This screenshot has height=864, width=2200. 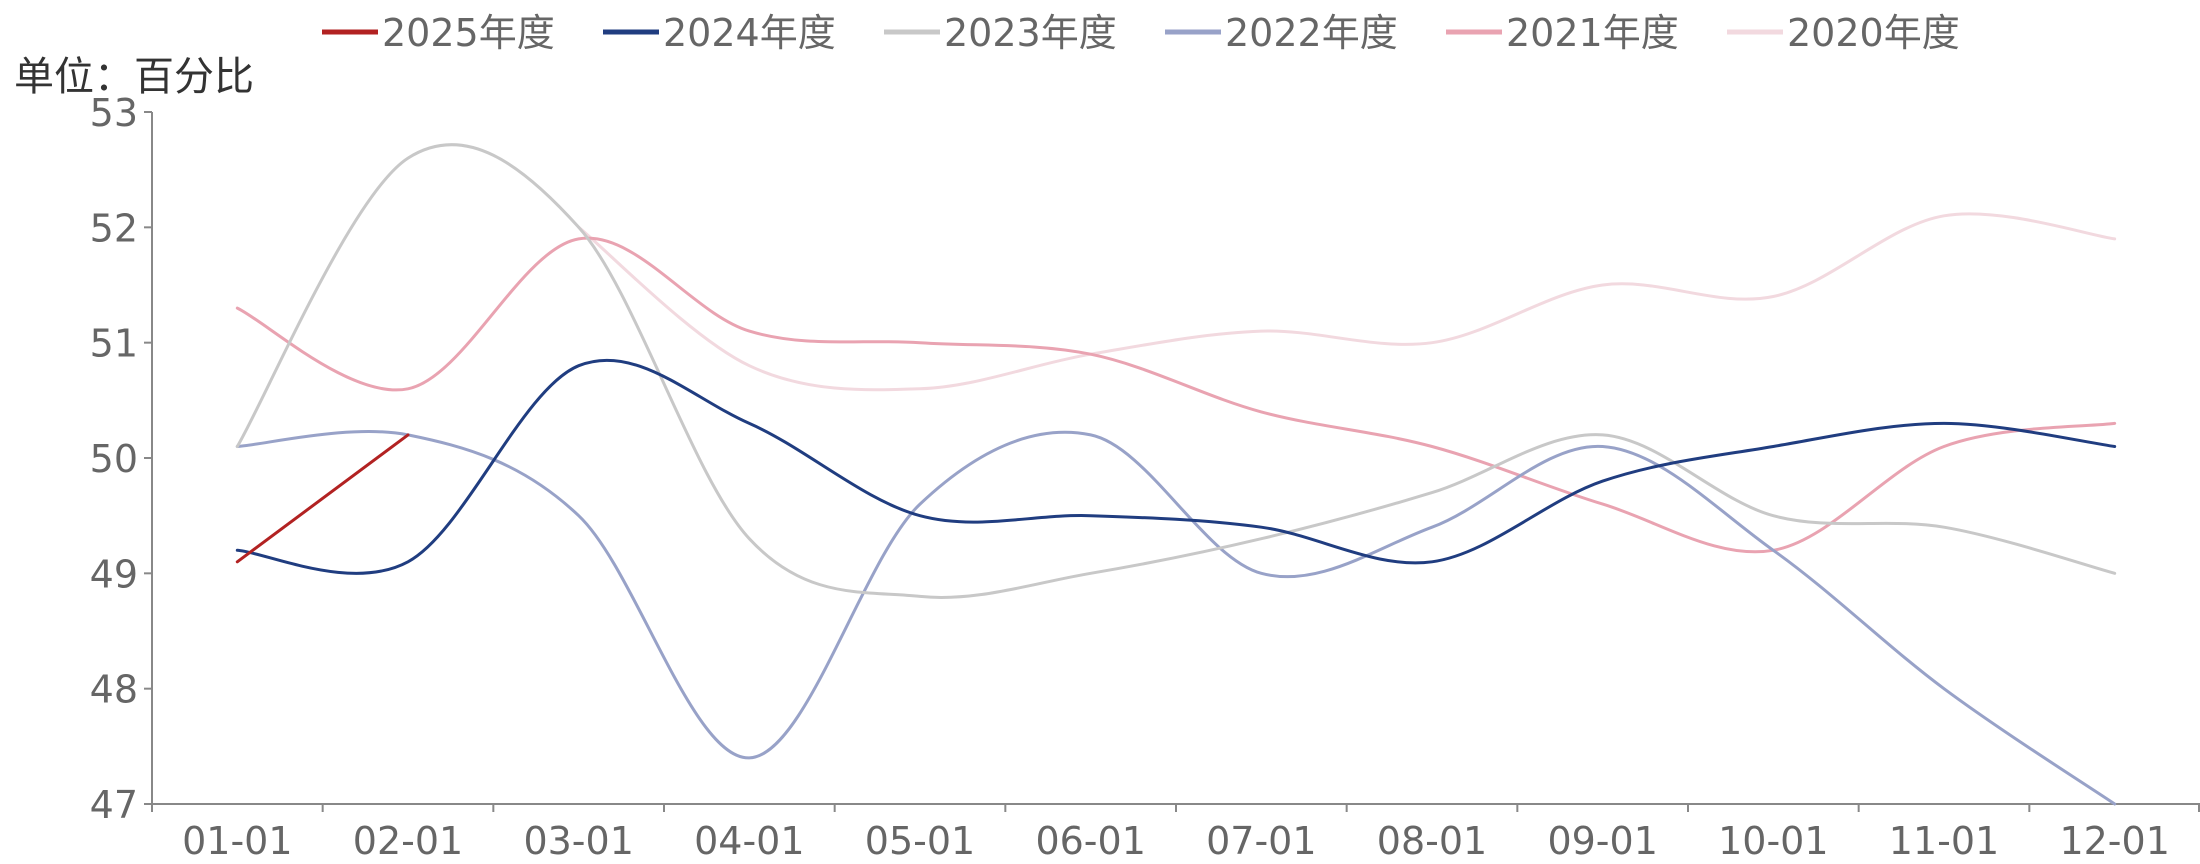 What do you see at coordinates (1311, 33) in the screenshot?
I see `legend-label: 2022年度` at bounding box center [1311, 33].